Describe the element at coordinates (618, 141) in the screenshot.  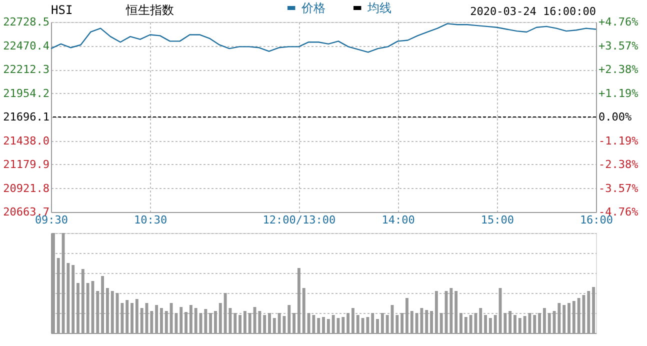
I see `y2-tick-label: -1.19%` at that location.